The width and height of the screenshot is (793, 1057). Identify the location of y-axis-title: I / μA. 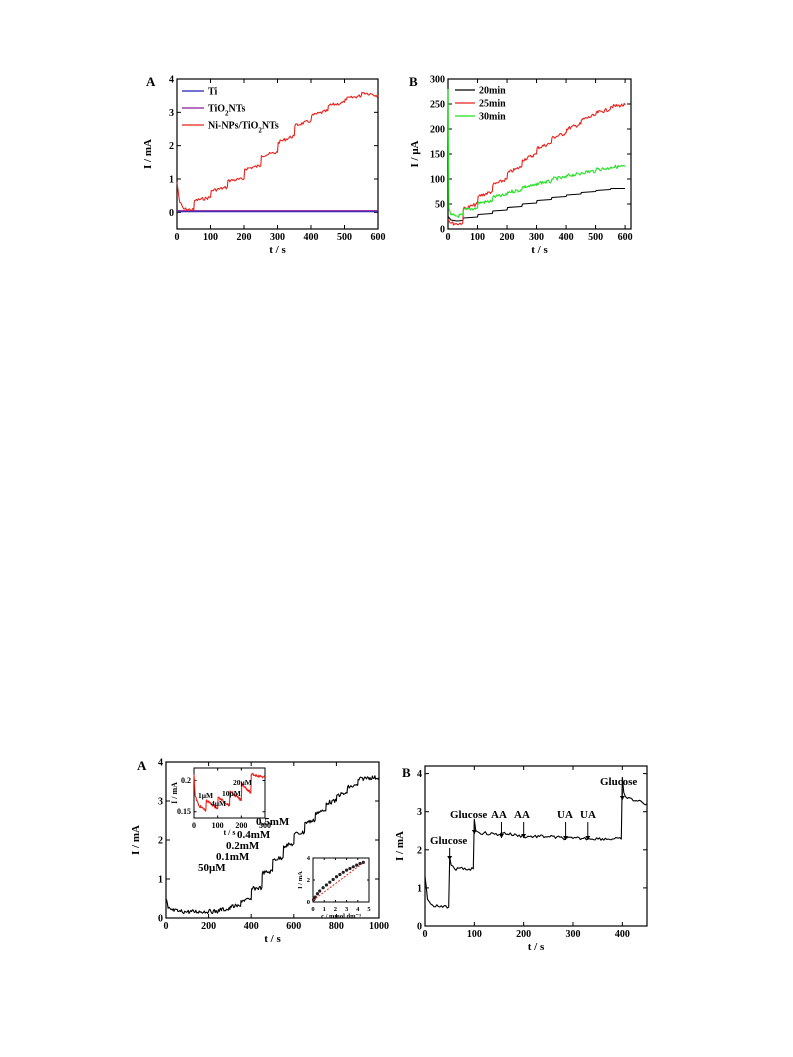
(415, 153).